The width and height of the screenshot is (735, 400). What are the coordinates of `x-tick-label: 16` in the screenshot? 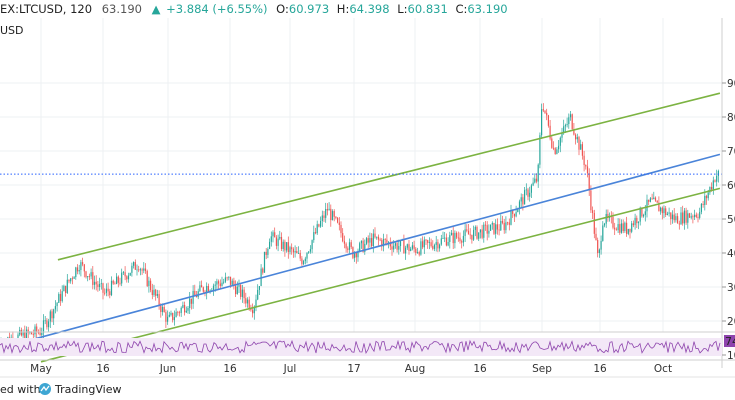 It's located at (230, 369).